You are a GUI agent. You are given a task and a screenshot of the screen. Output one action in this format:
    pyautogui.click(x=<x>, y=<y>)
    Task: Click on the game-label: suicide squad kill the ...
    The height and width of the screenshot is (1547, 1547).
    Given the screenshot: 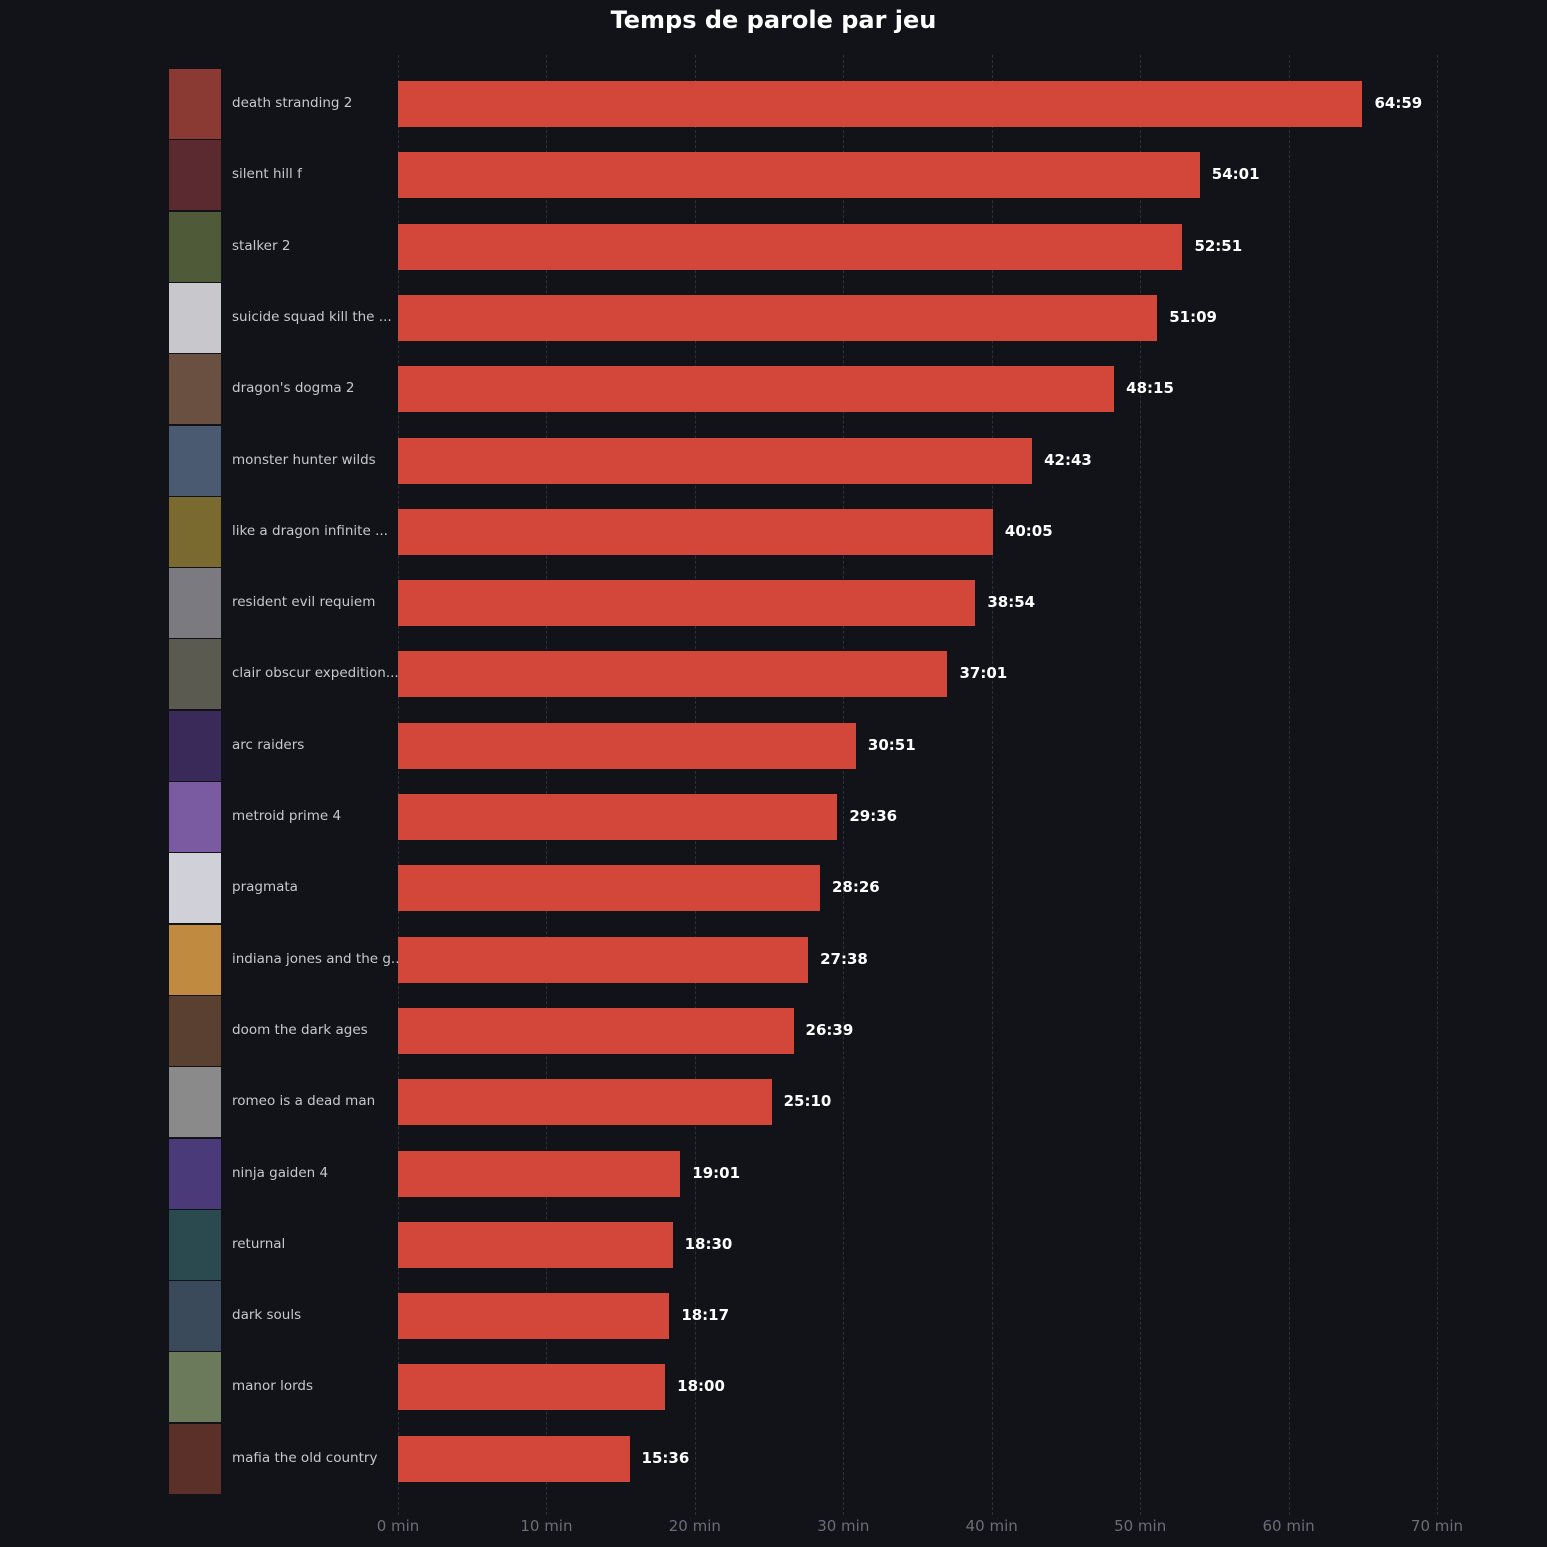 What is the action you would take?
    pyautogui.click(x=312, y=316)
    